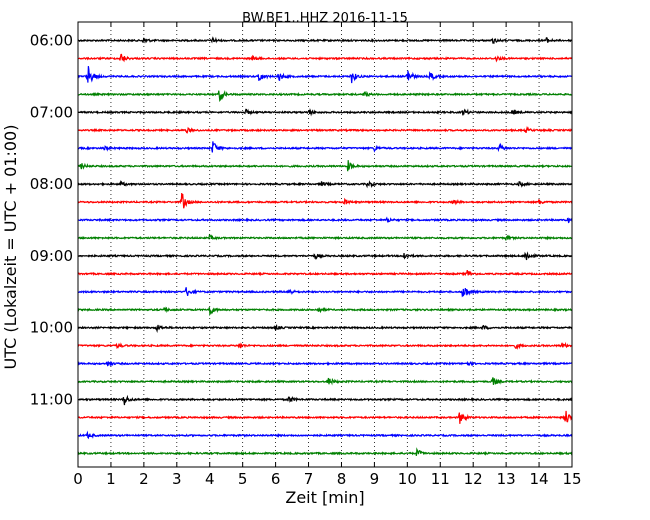 The width and height of the screenshot is (650, 520). Describe the element at coordinates (309, 479) in the screenshot. I see `x-tick-label: 7` at that location.